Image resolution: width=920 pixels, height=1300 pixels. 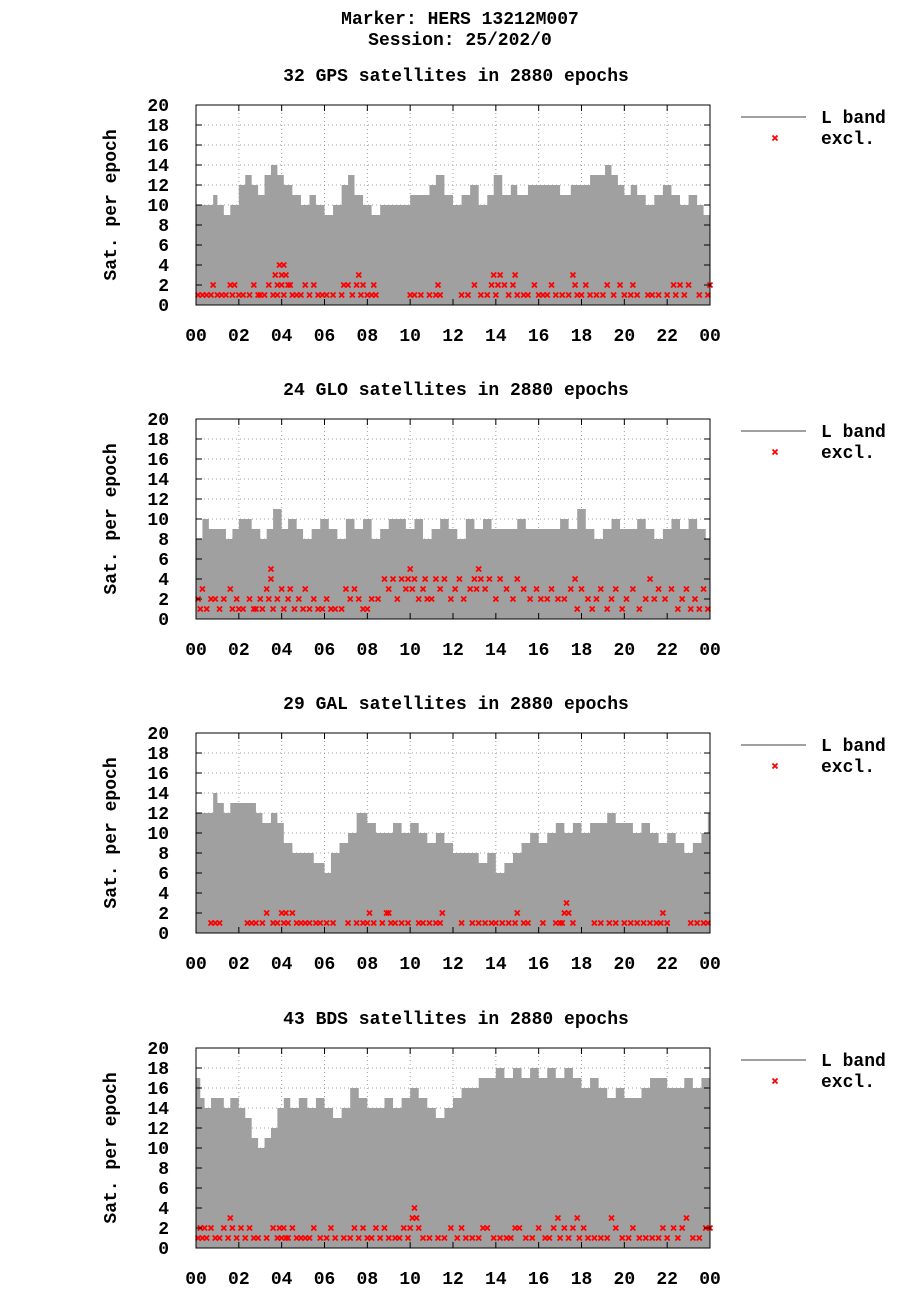 What do you see at coordinates (163, 1230) in the screenshot?
I see `y-tick-label: 2` at bounding box center [163, 1230].